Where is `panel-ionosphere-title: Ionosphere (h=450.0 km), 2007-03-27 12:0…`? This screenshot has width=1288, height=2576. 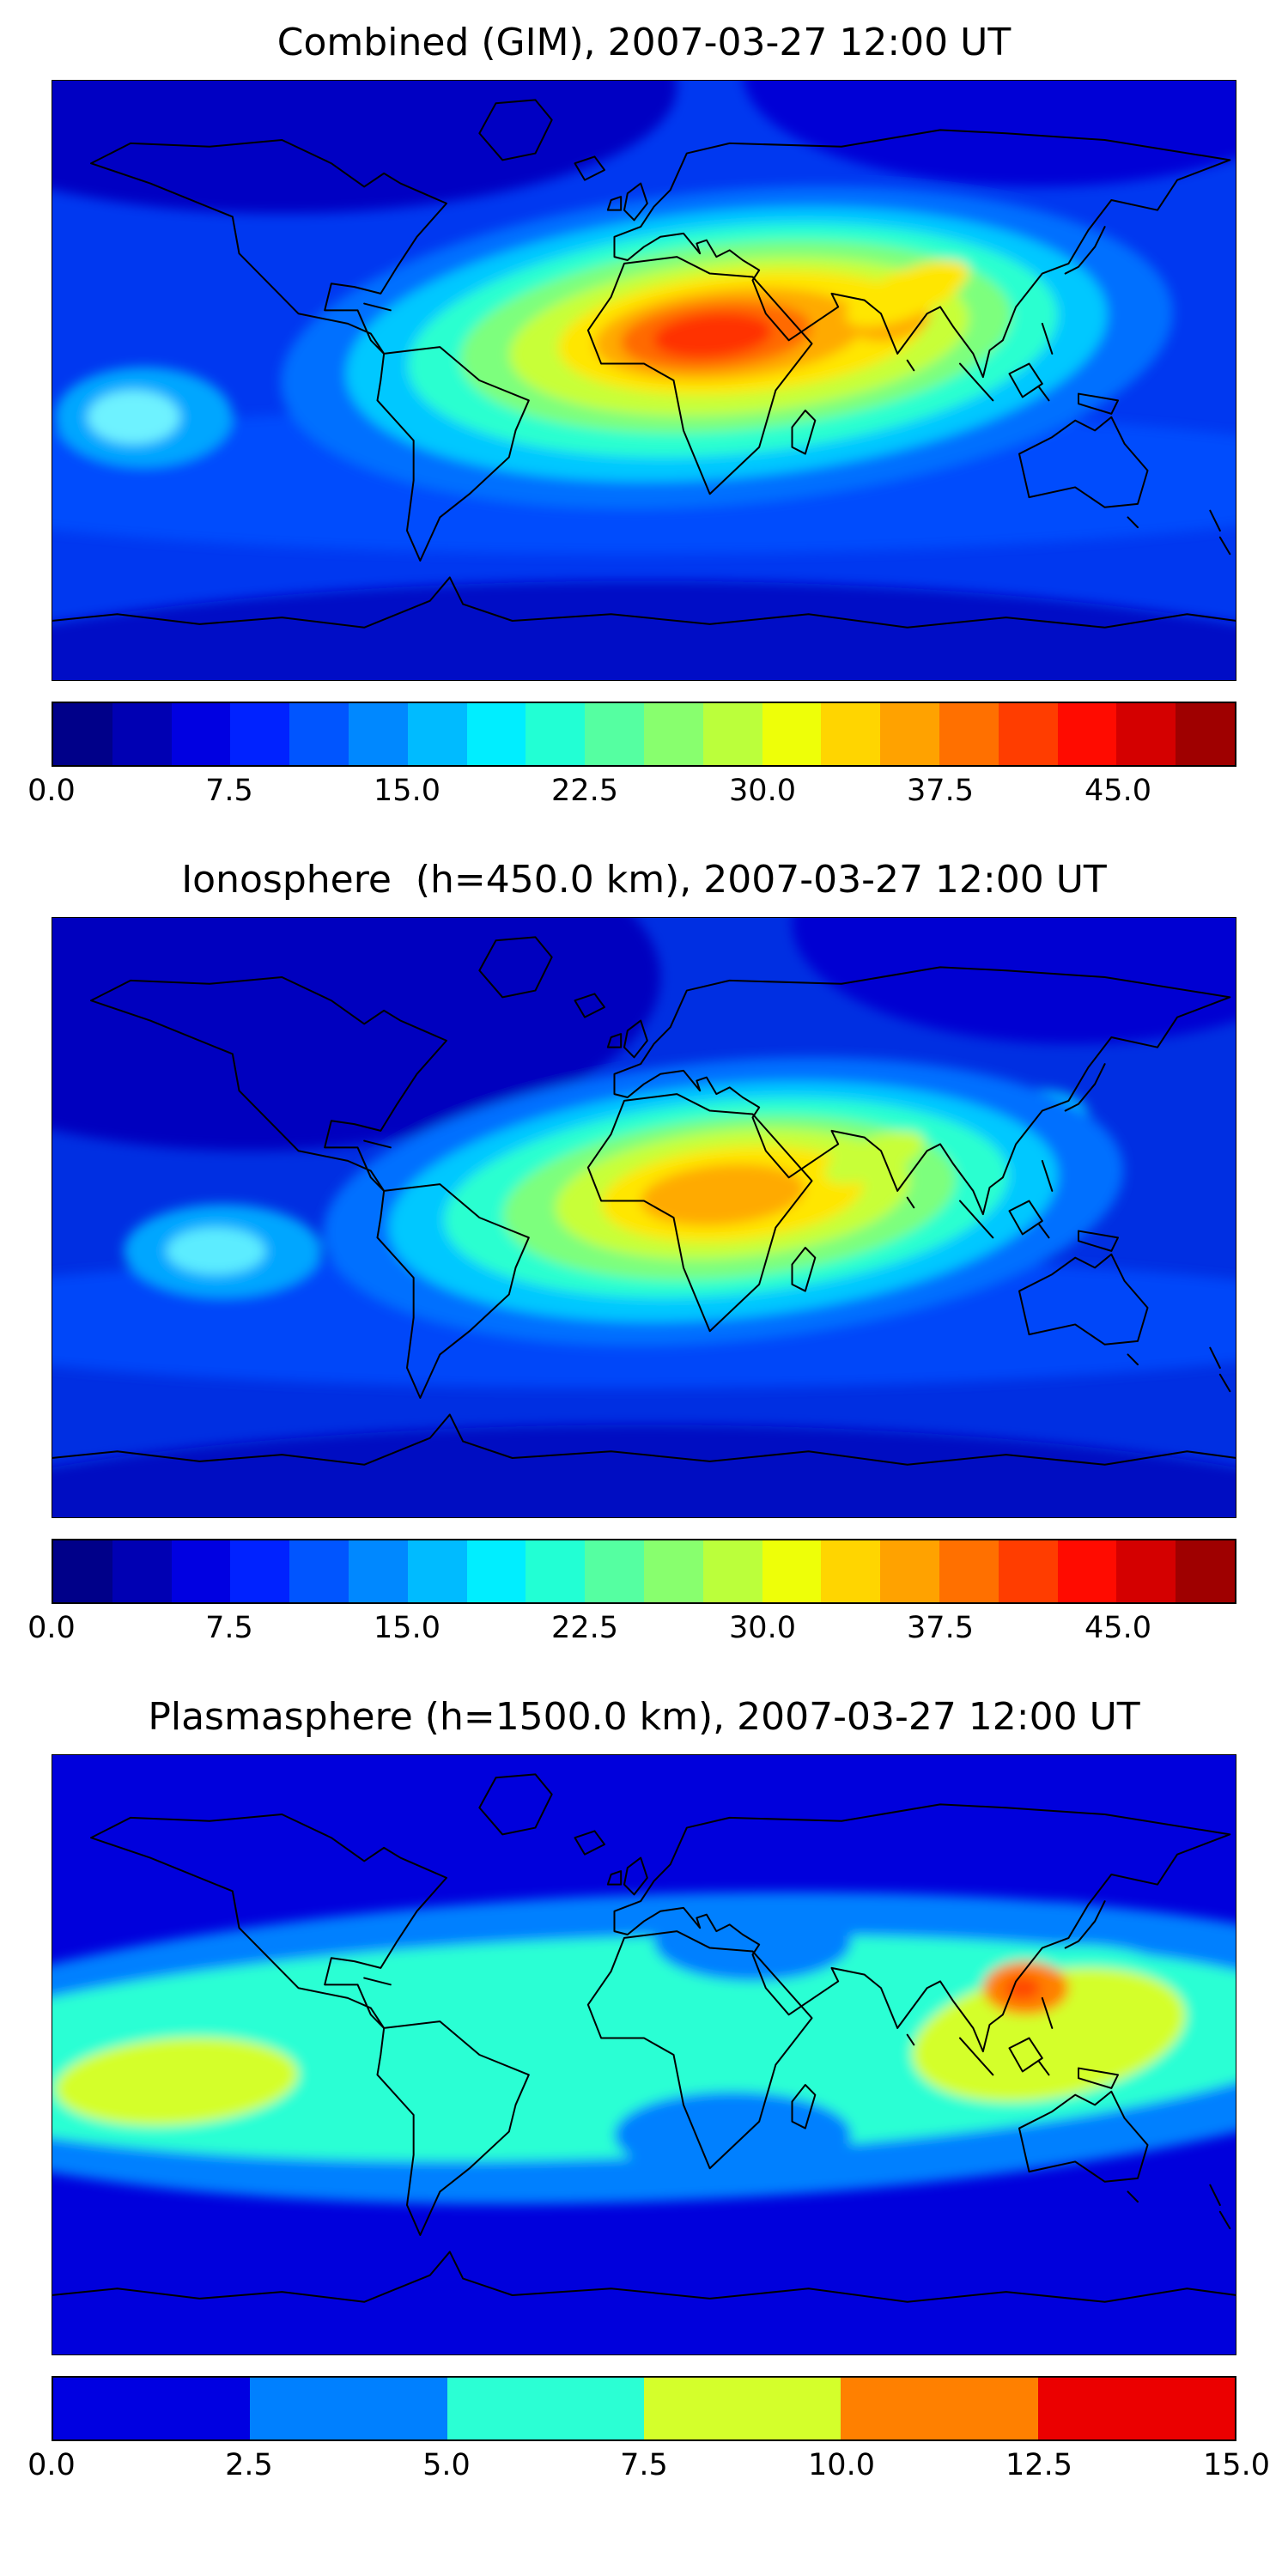 panel-ionosphere-title: Ionosphere (h=450.0 km), 2007-03-27 12:0… is located at coordinates (644, 880).